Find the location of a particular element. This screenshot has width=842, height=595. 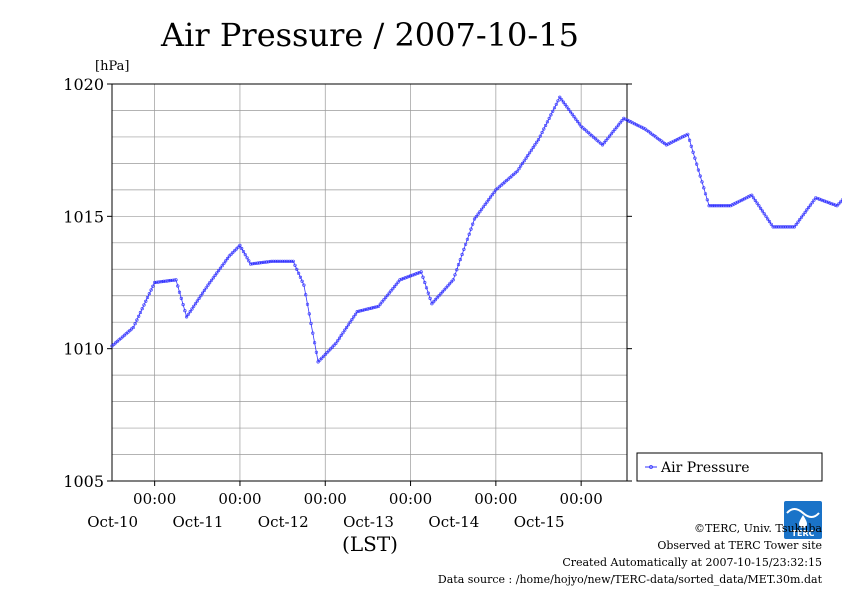

logo-wave is located at coordinates (803, 513).